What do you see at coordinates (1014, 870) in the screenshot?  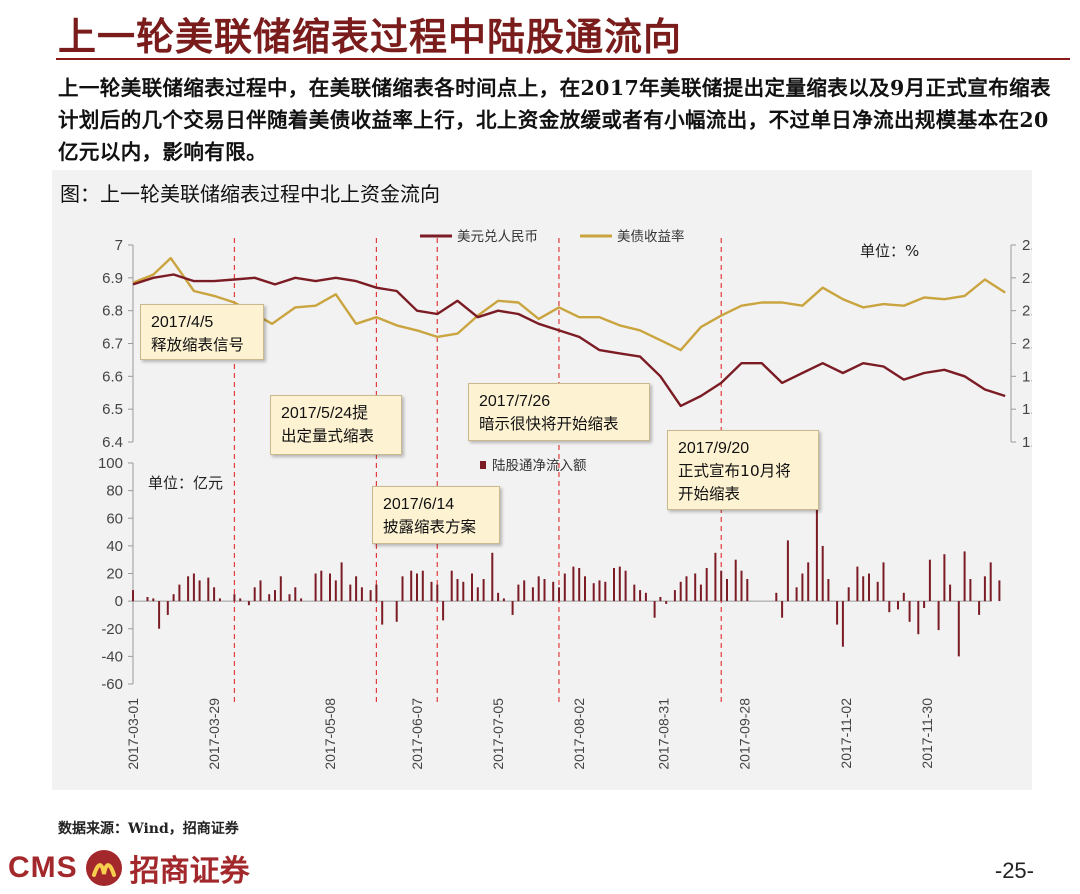 I see `page-number: -25-` at bounding box center [1014, 870].